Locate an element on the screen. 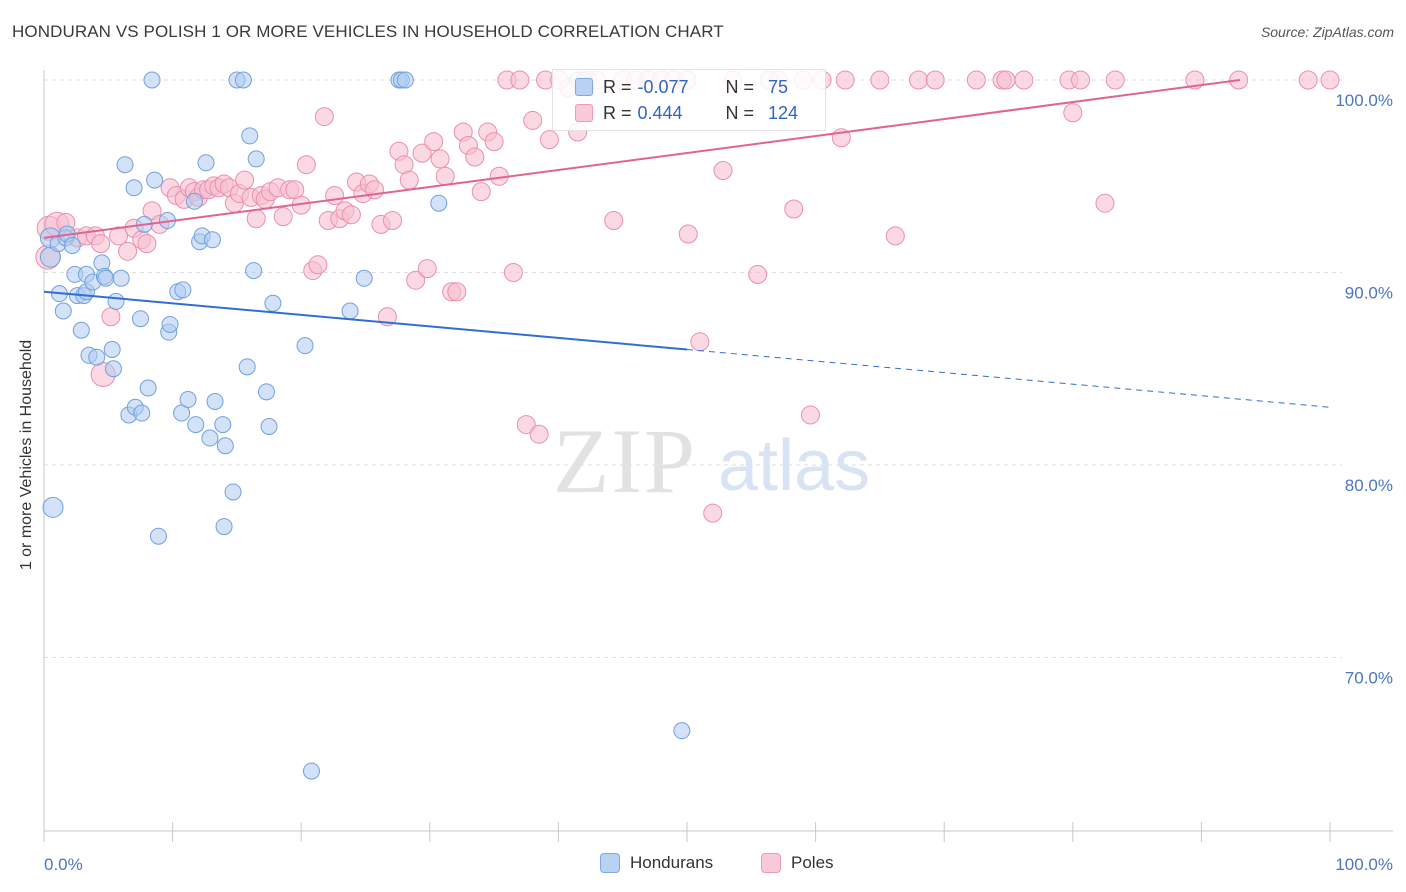  legend-label-poles: Poles is located at coordinates (812, 862).